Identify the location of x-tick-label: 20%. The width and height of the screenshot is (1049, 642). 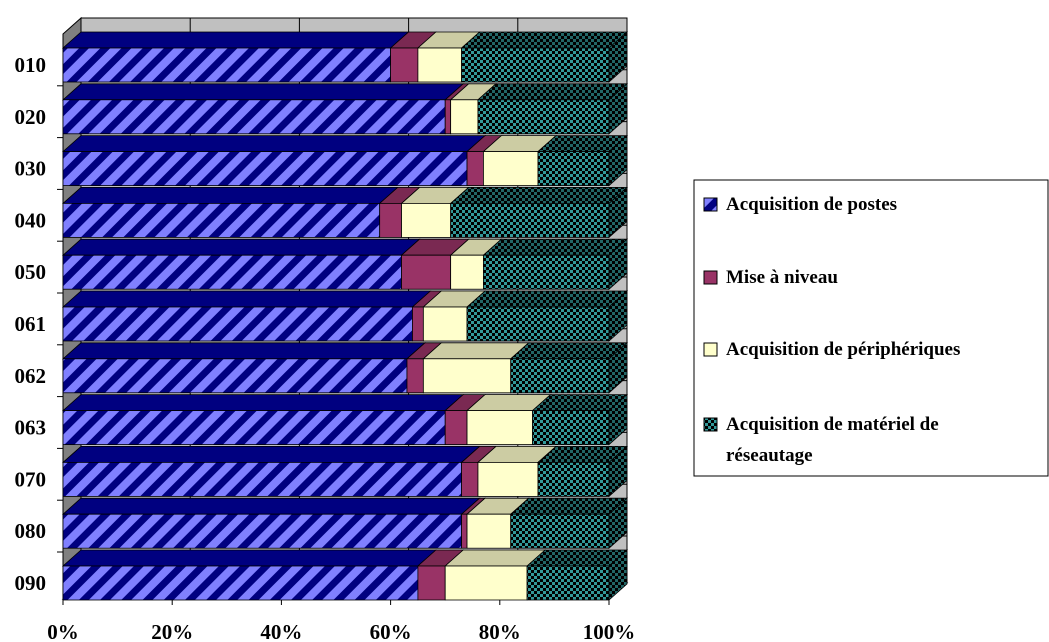
(172, 631).